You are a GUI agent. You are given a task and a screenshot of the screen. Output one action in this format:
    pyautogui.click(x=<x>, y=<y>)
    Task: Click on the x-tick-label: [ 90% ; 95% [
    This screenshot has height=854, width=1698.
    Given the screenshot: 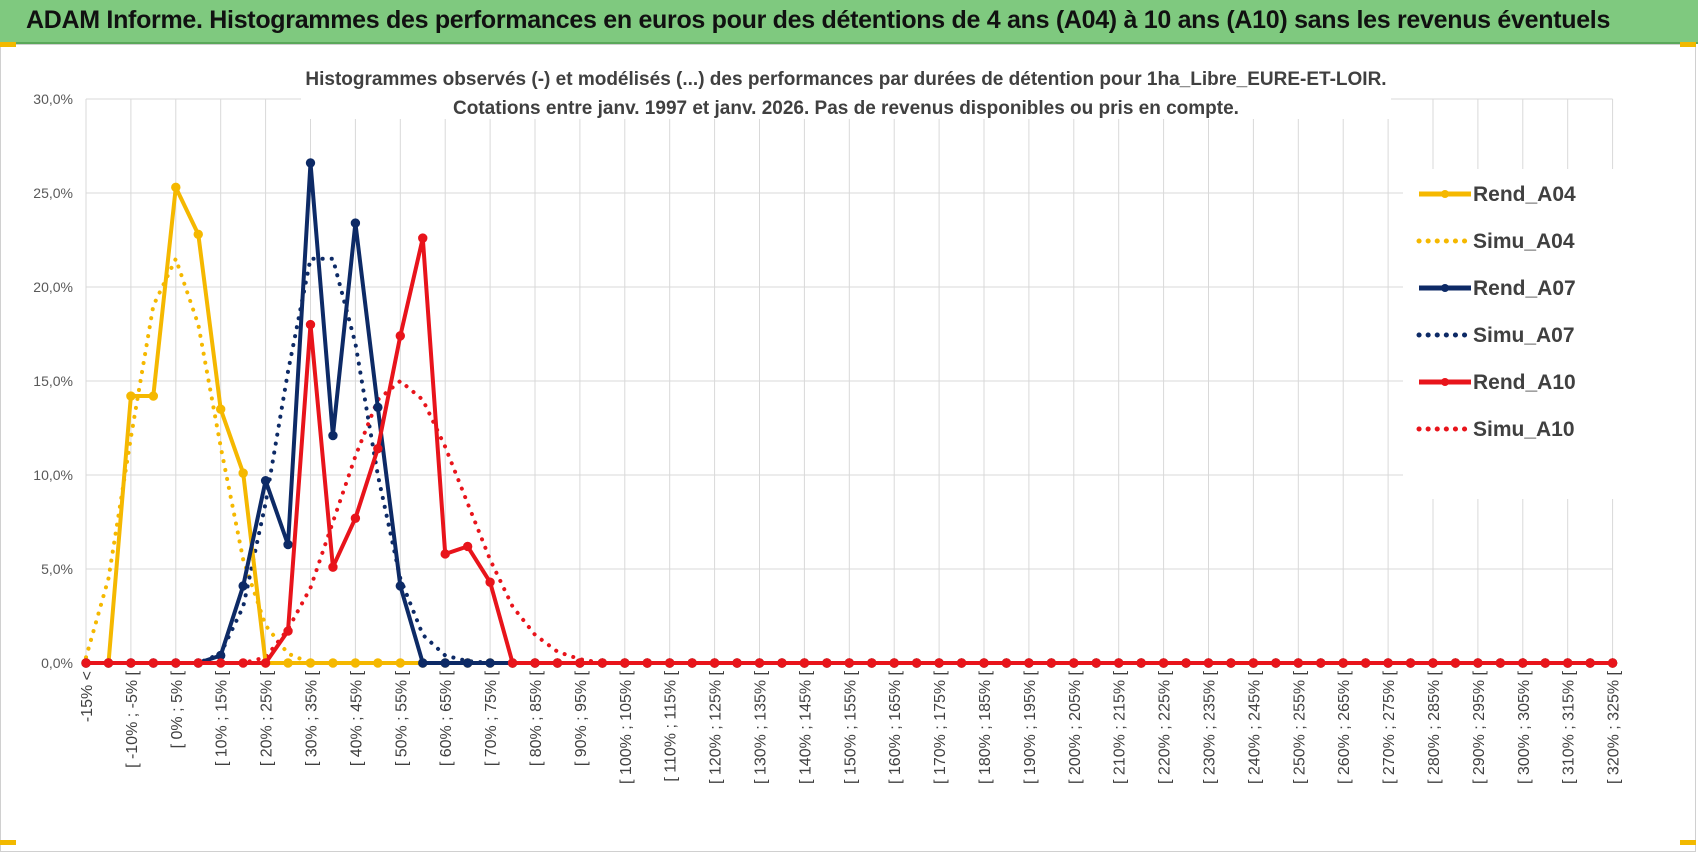 What is the action you would take?
    pyautogui.click(x=581, y=718)
    